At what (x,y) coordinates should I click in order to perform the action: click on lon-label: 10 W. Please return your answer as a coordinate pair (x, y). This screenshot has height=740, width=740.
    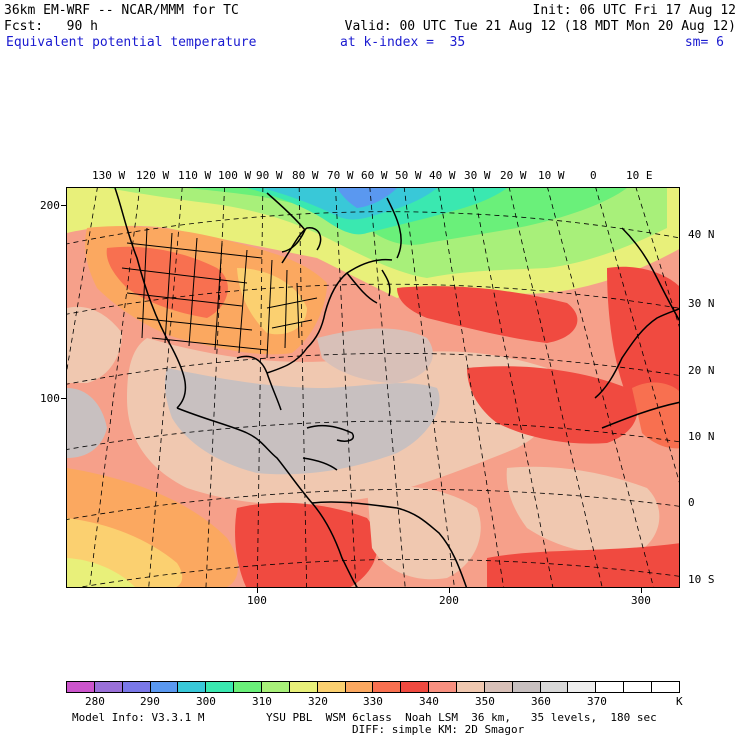
    Looking at the image, I should click on (551, 175).